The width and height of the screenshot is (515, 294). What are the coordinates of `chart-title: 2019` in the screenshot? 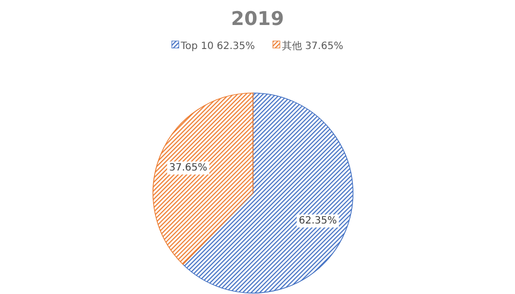 It's located at (257, 19).